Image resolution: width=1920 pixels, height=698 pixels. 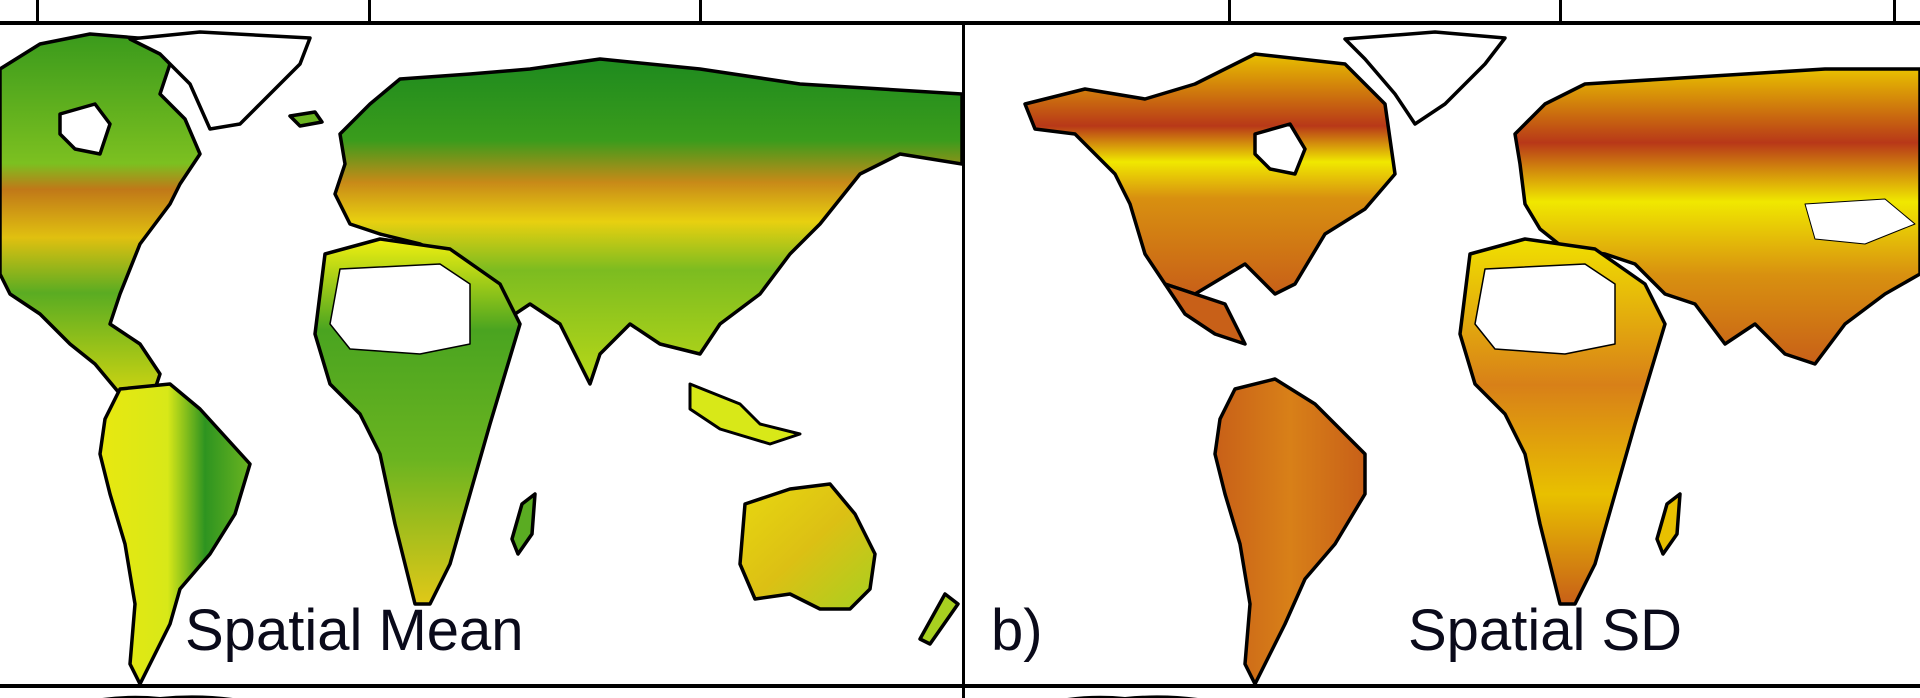 I want to click on bottom-rule, so click(x=960, y=686).